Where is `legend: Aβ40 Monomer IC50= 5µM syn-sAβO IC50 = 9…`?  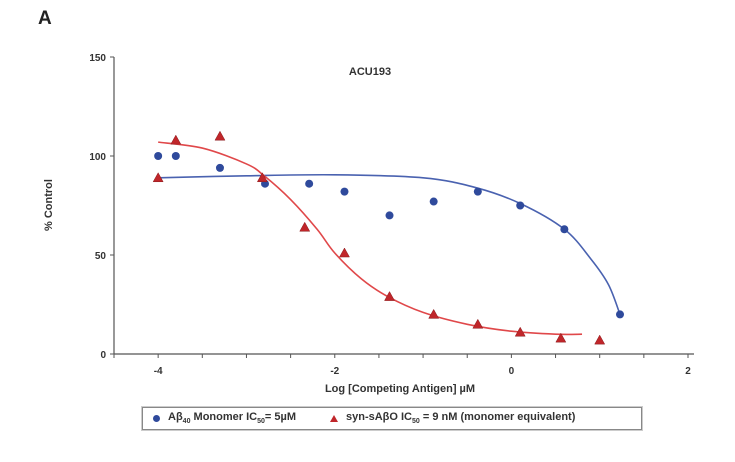
legend: Aβ40 Monomer IC50= 5µM syn-sAβO IC50 = 9… is located at coordinates (392, 418).